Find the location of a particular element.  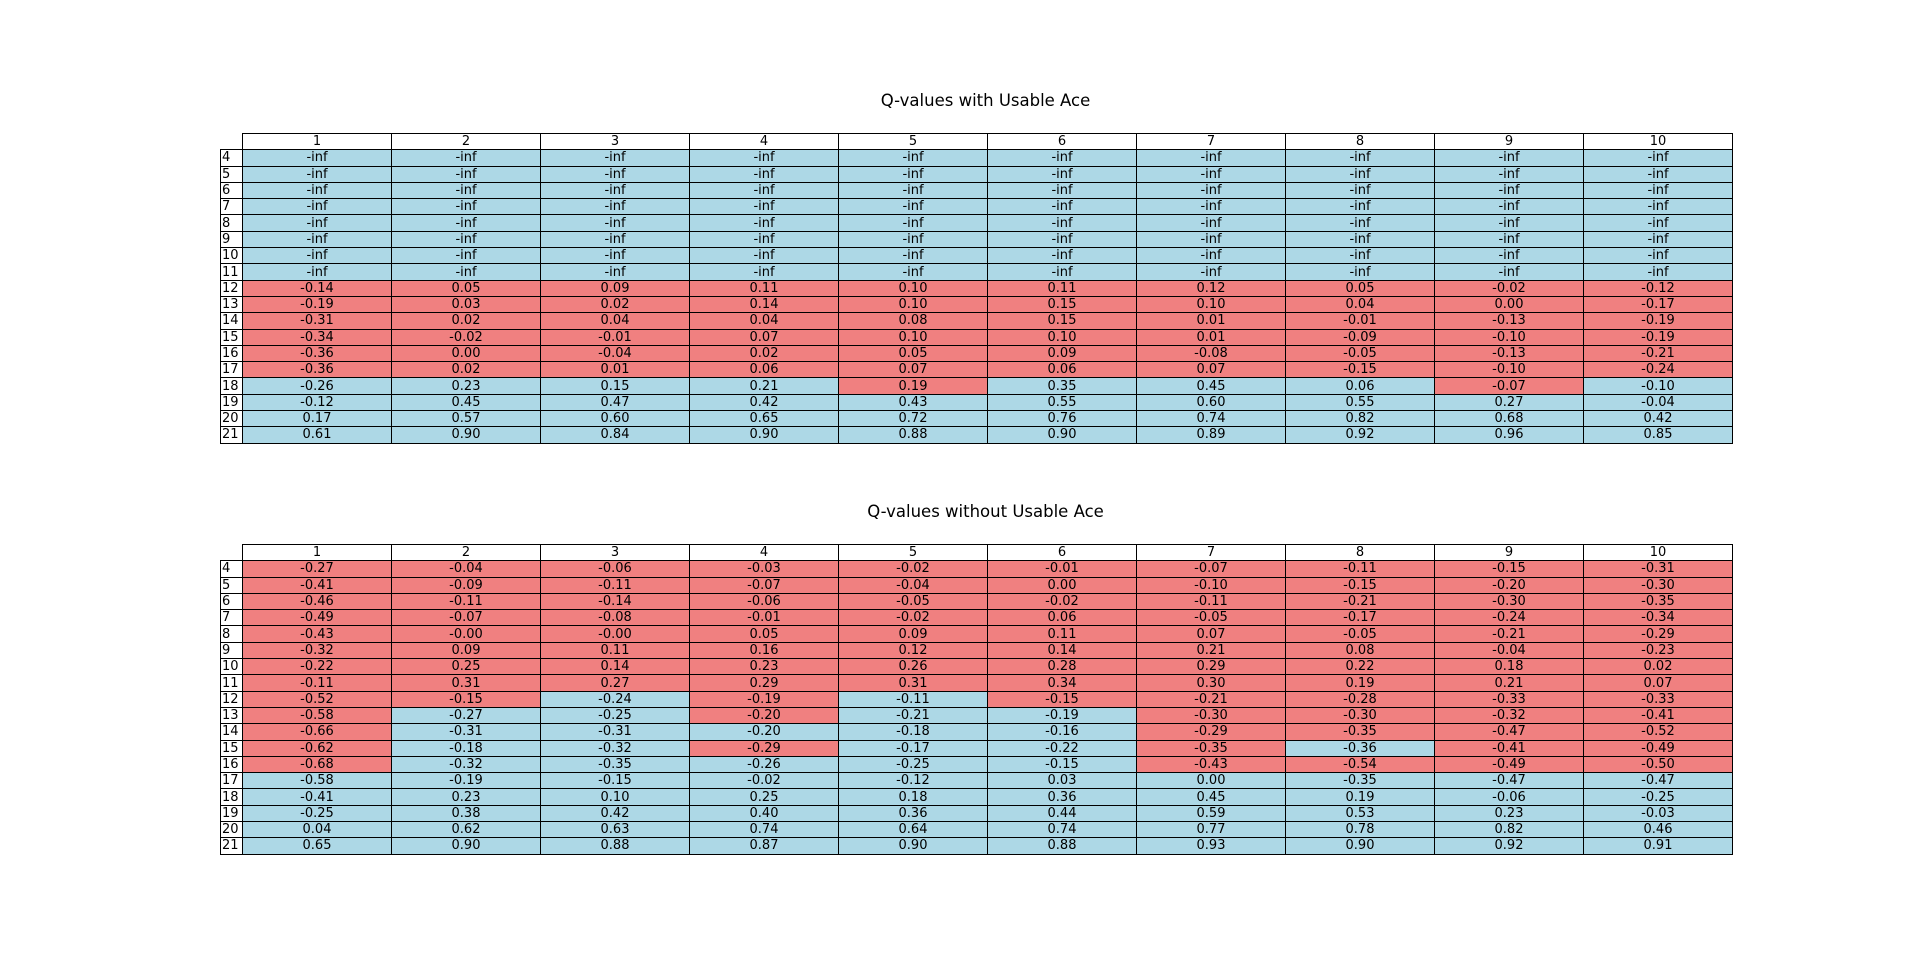

q-value-cell: 0.31 is located at coordinates (913, 683).